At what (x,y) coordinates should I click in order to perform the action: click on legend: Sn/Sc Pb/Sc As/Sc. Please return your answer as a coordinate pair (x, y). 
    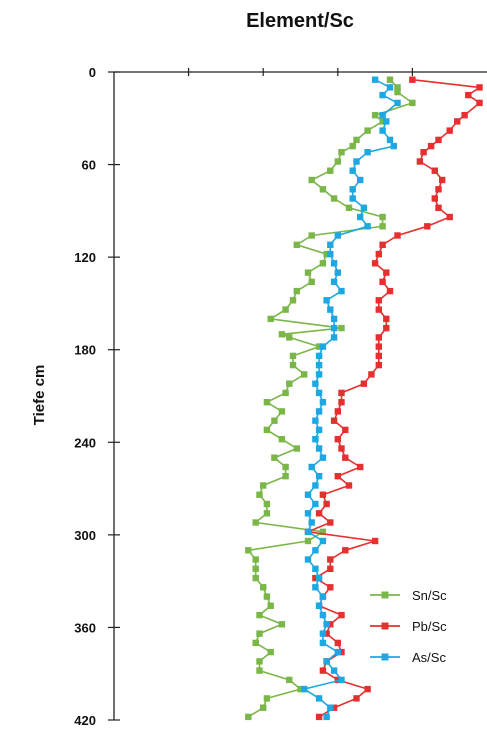
    Looking at the image, I should click on (408, 626).